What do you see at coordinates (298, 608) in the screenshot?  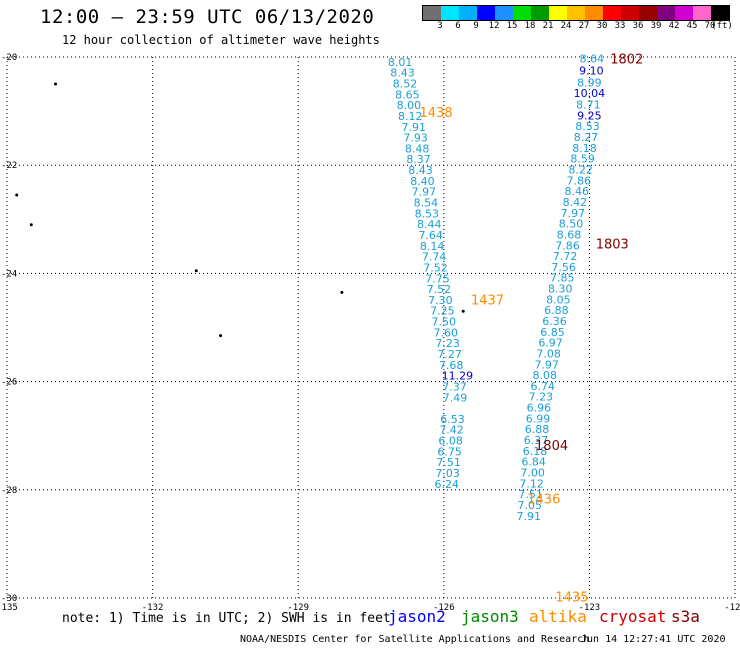 I see `x-tick-label: -129` at bounding box center [298, 608].